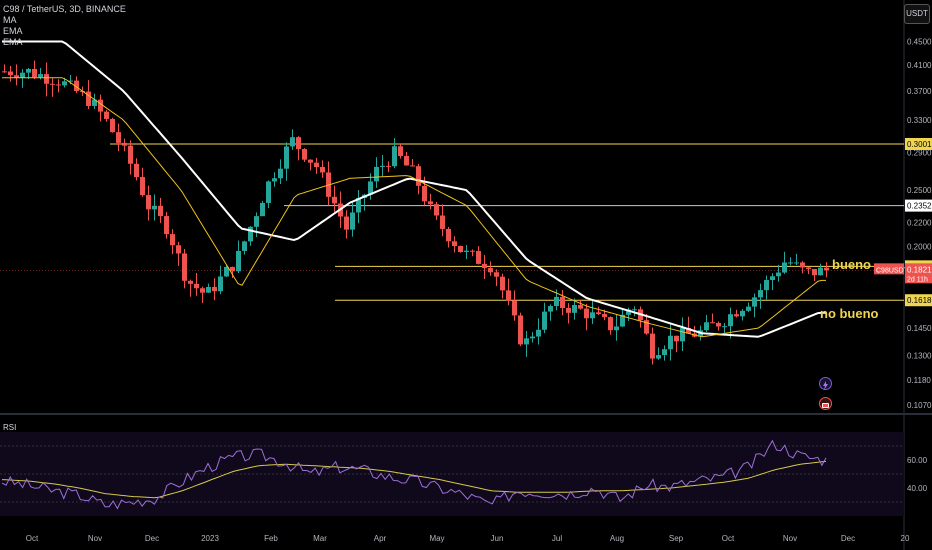 The width and height of the screenshot is (932, 550). I want to click on x-tick-label: Jul, so click(557, 538).